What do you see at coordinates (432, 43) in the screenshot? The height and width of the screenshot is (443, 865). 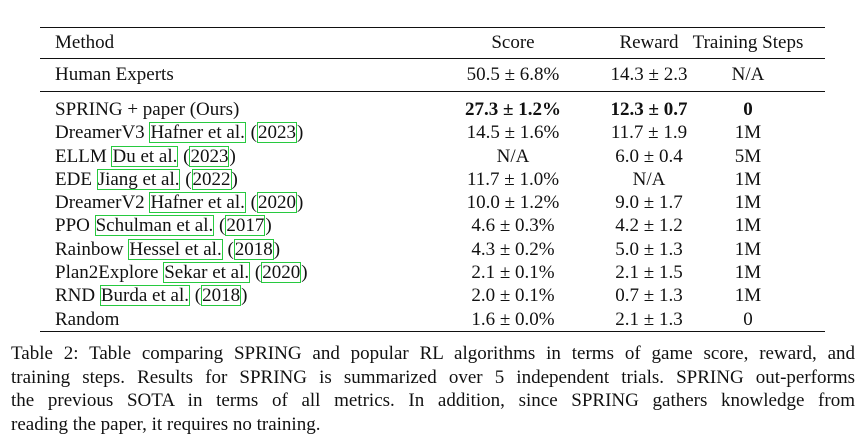 I see `header-row: Method Score Reward Training Steps` at bounding box center [432, 43].